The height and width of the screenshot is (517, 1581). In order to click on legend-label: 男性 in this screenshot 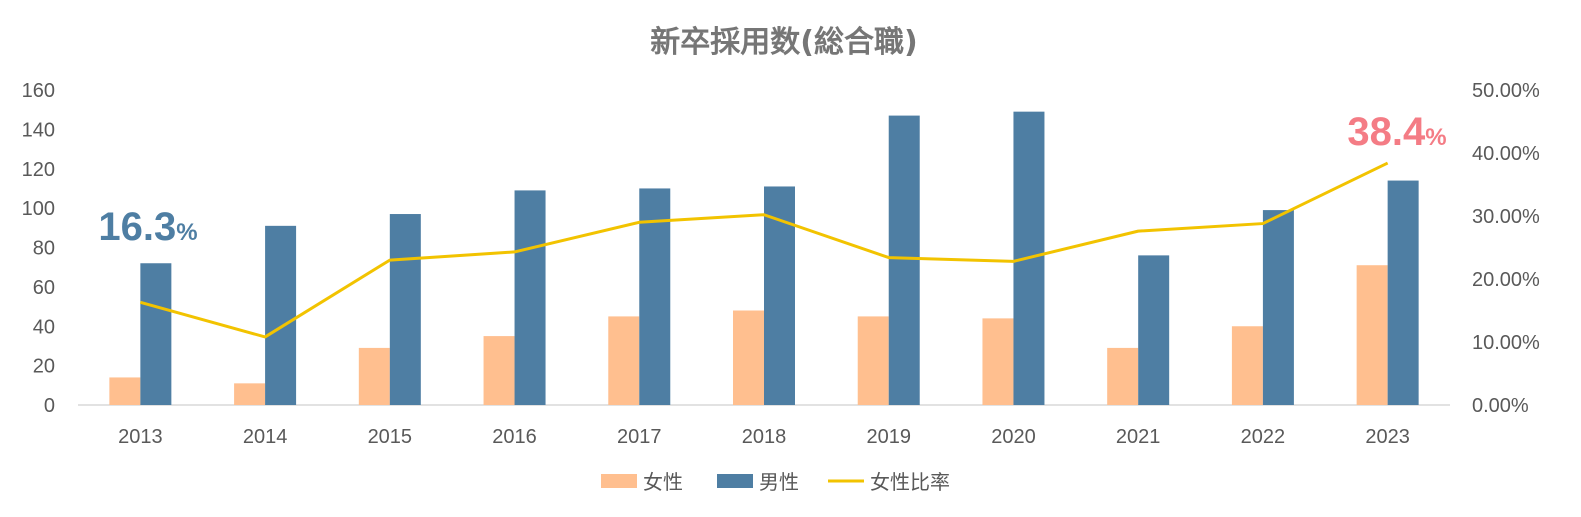, I will do `click(779, 482)`.